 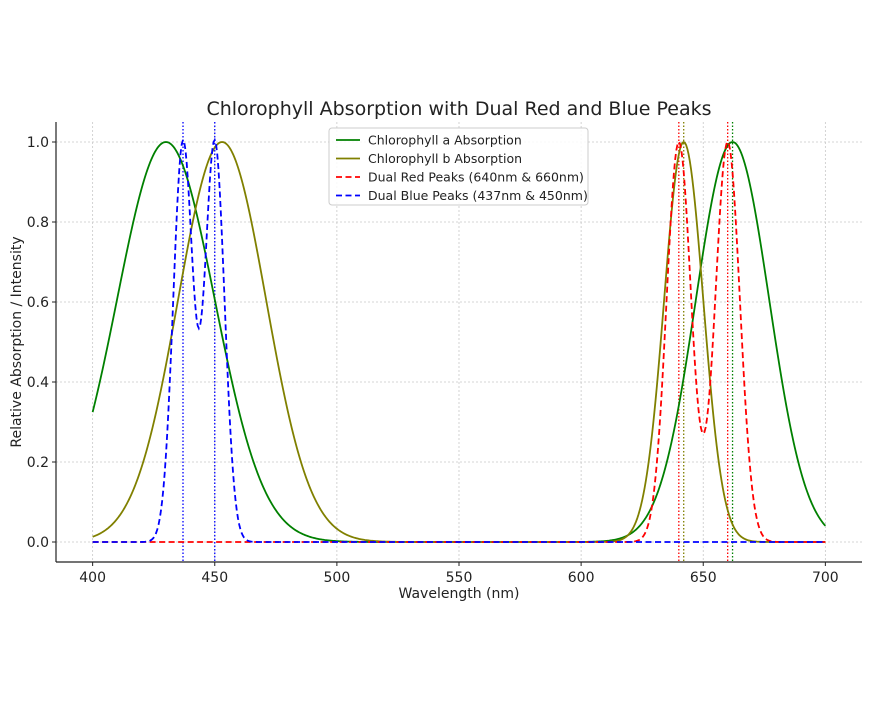 What do you see at coordinates (337, 578) in the screenshot?
I see `x-tick-label: 500` at bounding box center [337, 578].